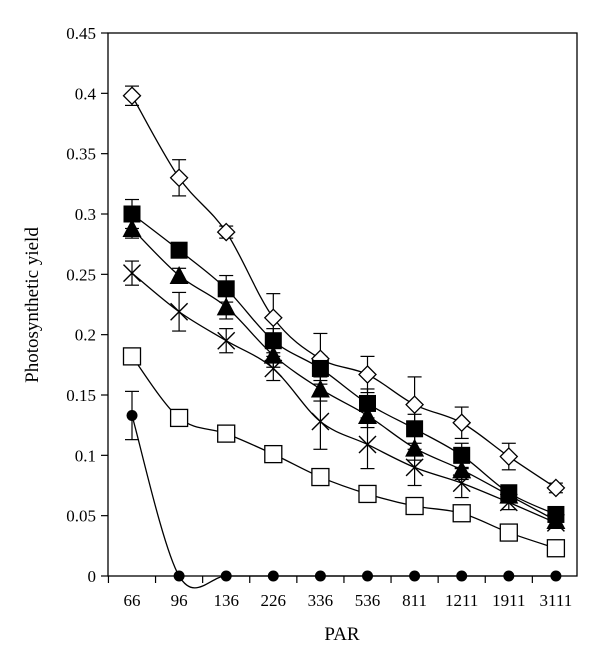  Describe the element at coordinates (81, 274) in the screenshot. I see `y-tick-label: 0.25` at that location.